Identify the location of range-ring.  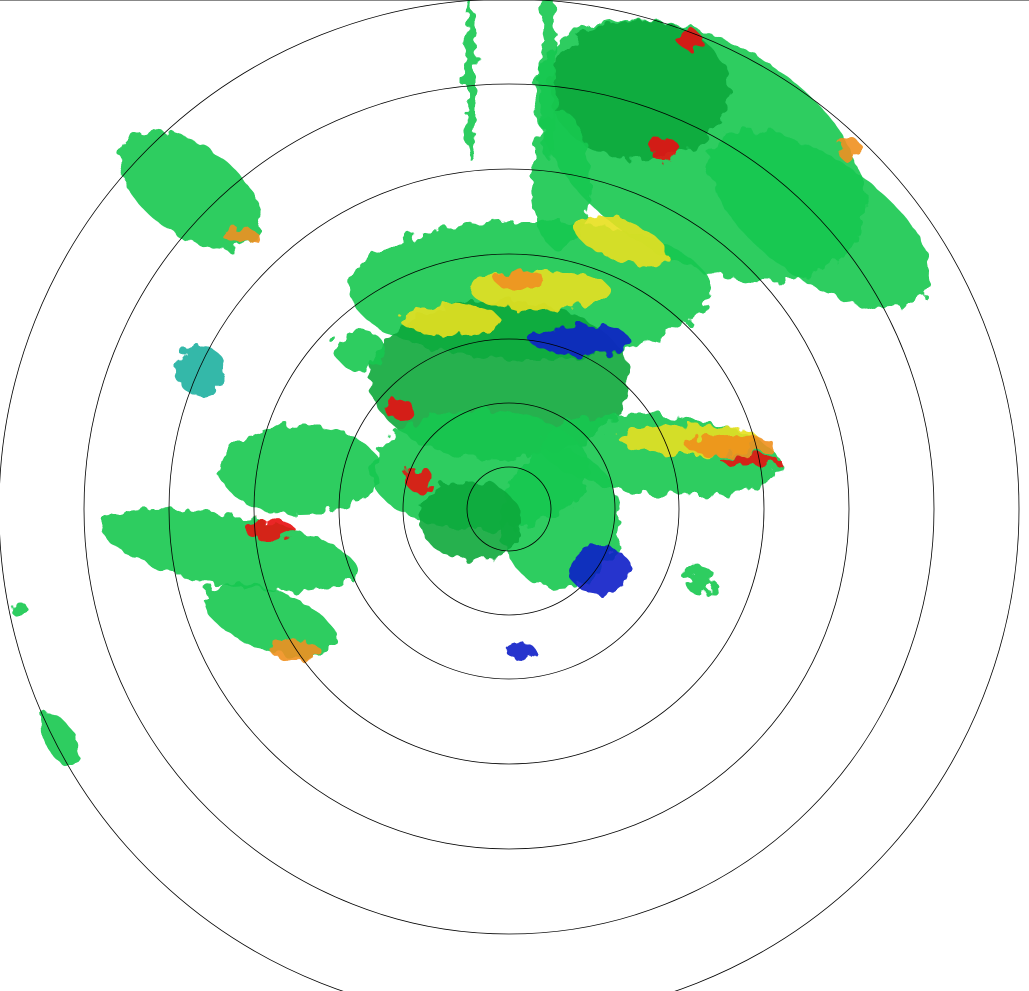
(509, 509).